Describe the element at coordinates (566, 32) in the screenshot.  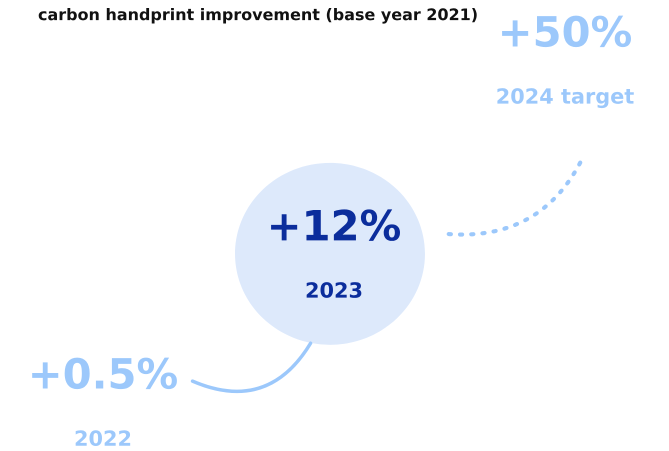
I see `data-label: +50%` at that location.